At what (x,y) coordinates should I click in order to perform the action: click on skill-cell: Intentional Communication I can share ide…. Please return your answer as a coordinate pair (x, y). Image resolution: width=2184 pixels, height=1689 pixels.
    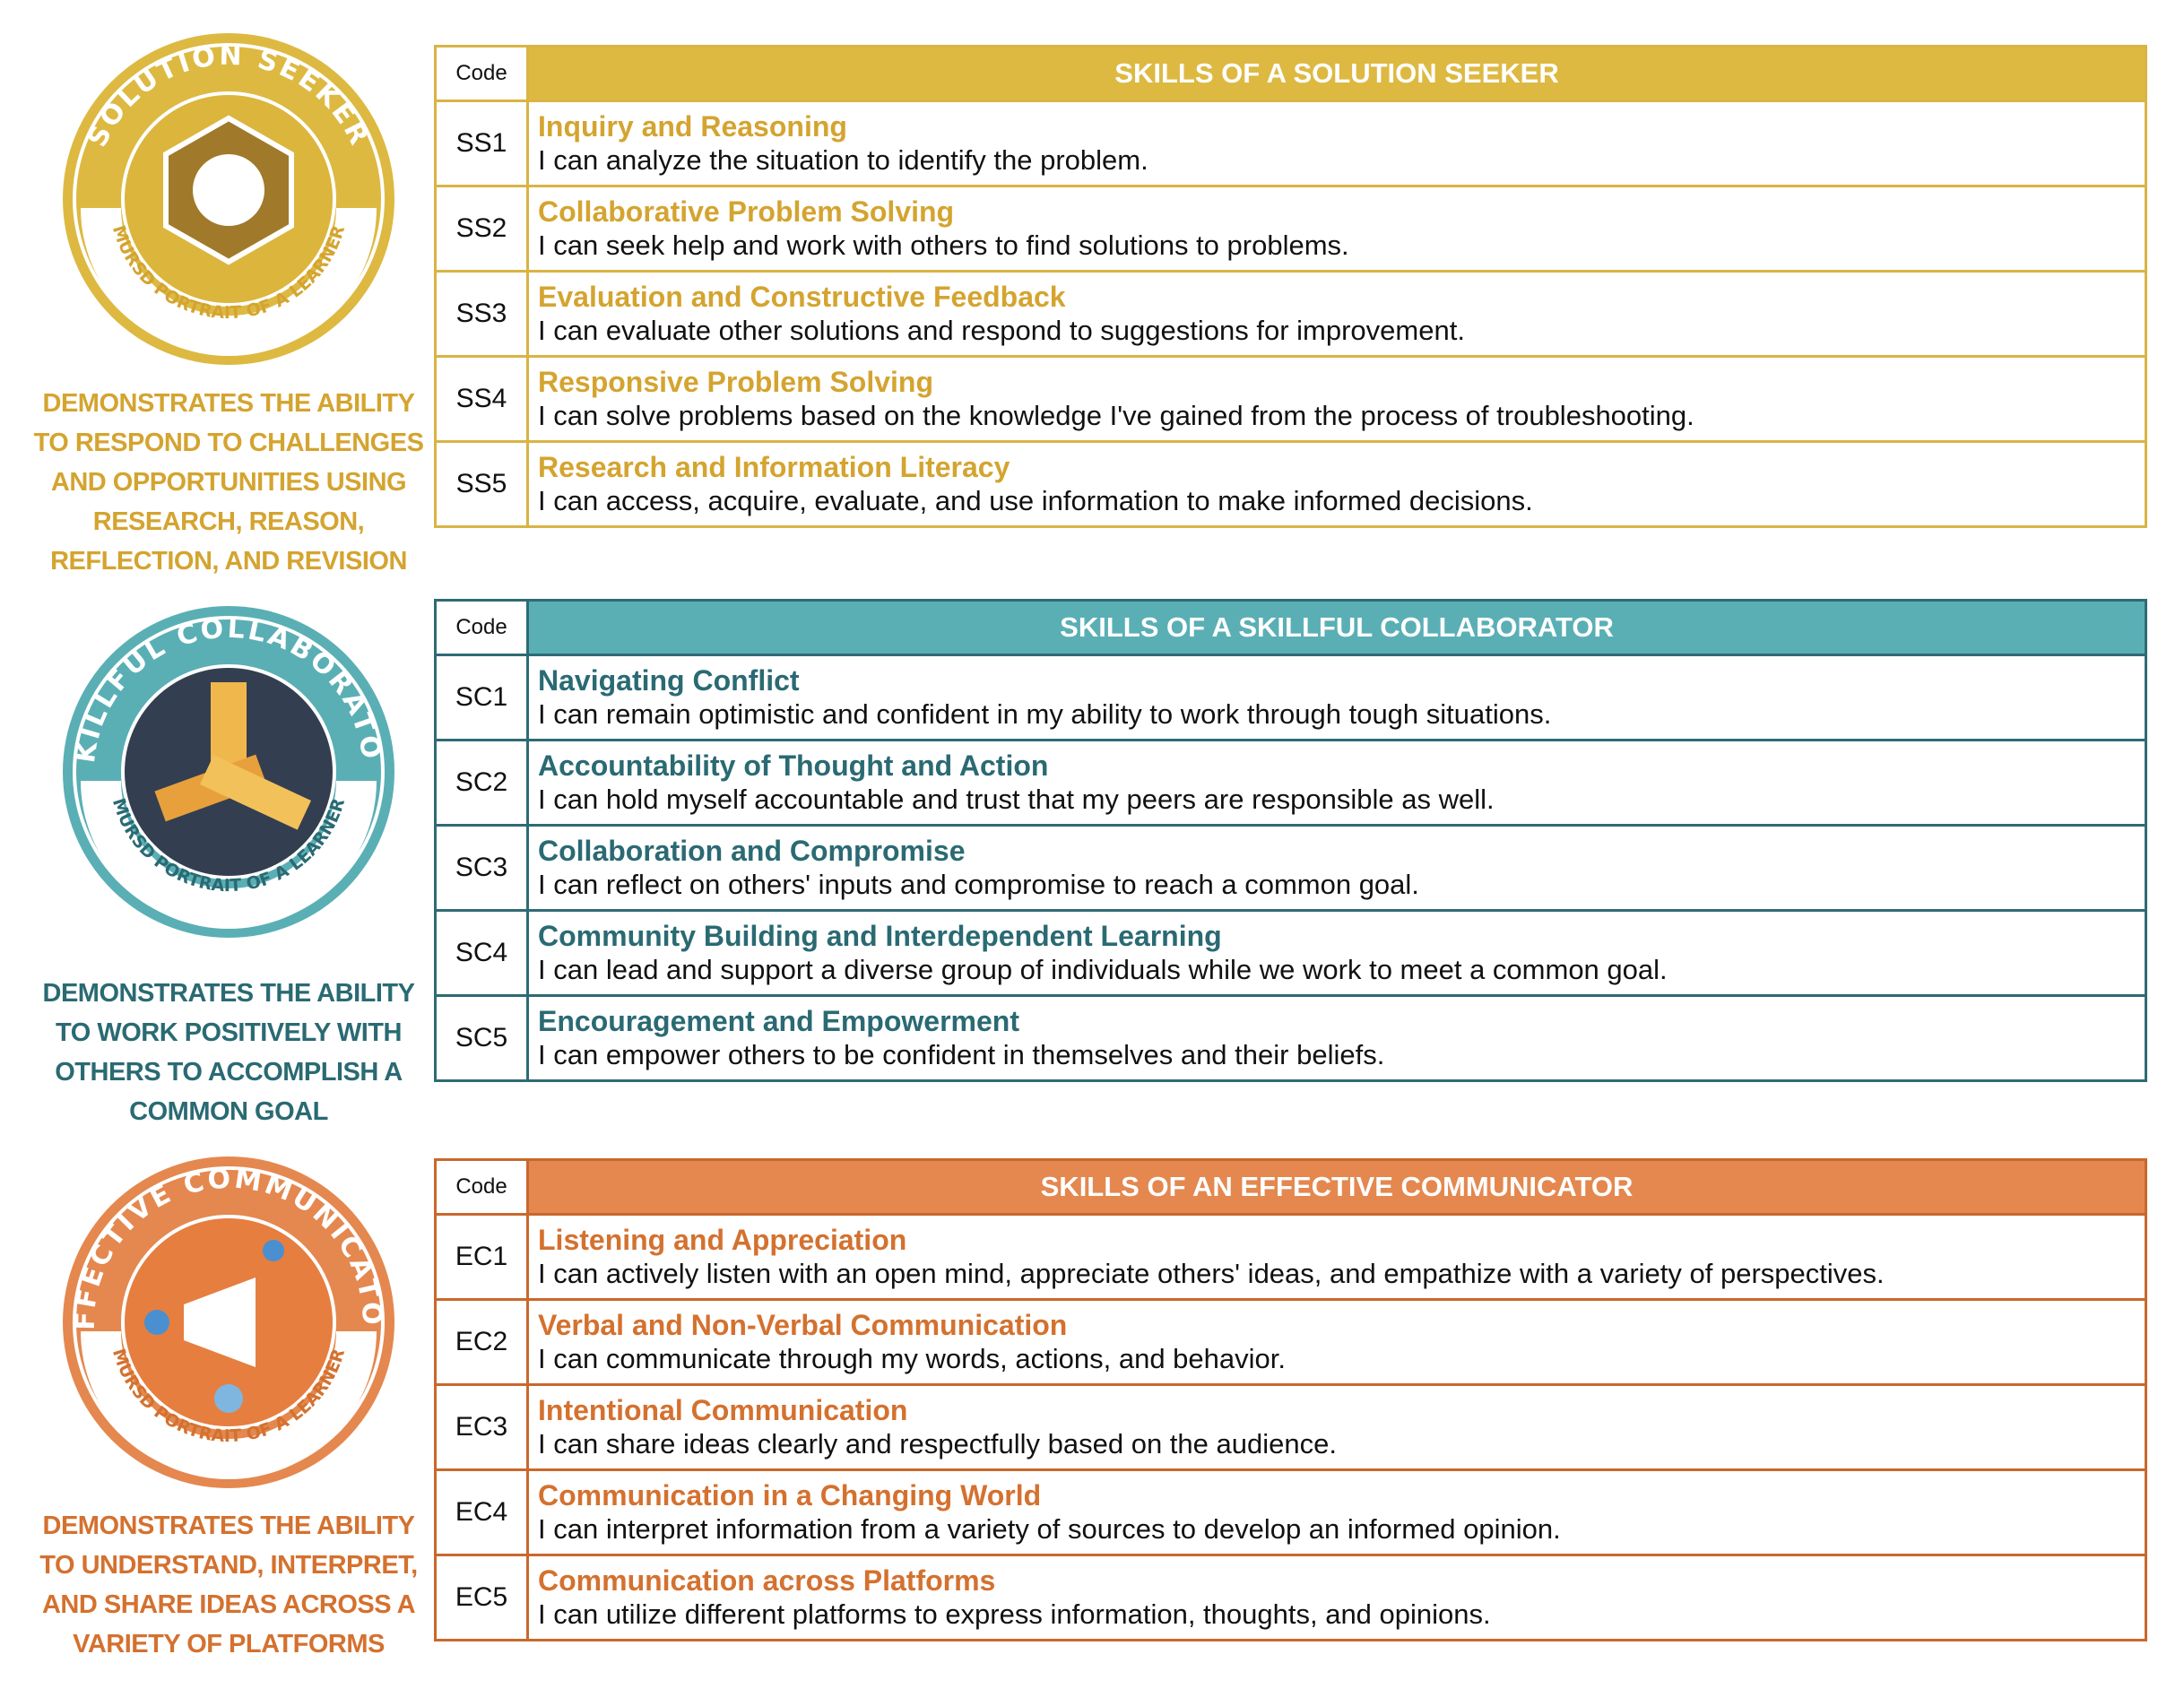
    Looking at the image, I should click on (1337, 1427).